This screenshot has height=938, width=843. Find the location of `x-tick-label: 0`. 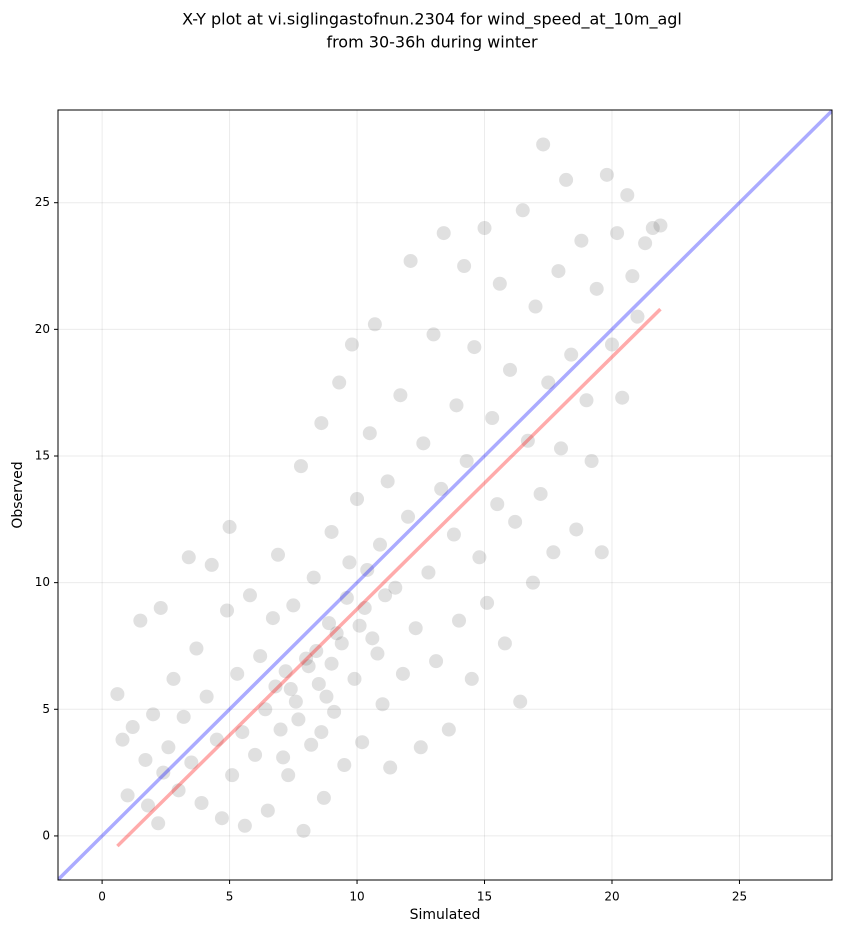

x-tick-label: 0 is located at coordinates (102, 897).